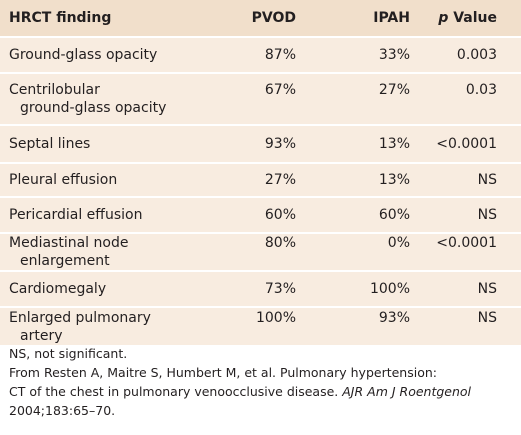 This screenshot has height=435, width=521. I want to click on finding-cell: Pericardial effusion, so click(75, 215).